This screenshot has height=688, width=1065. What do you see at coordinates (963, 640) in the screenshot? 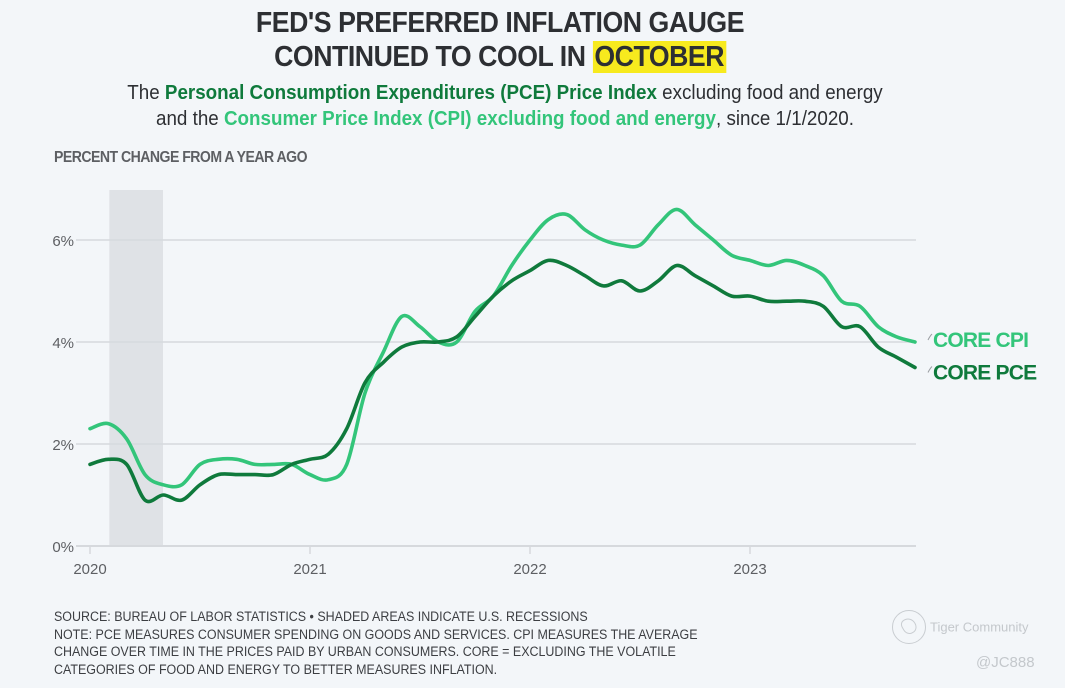
I see `watermark: Tiger Community @JC888` at bounding box center [963, 640].